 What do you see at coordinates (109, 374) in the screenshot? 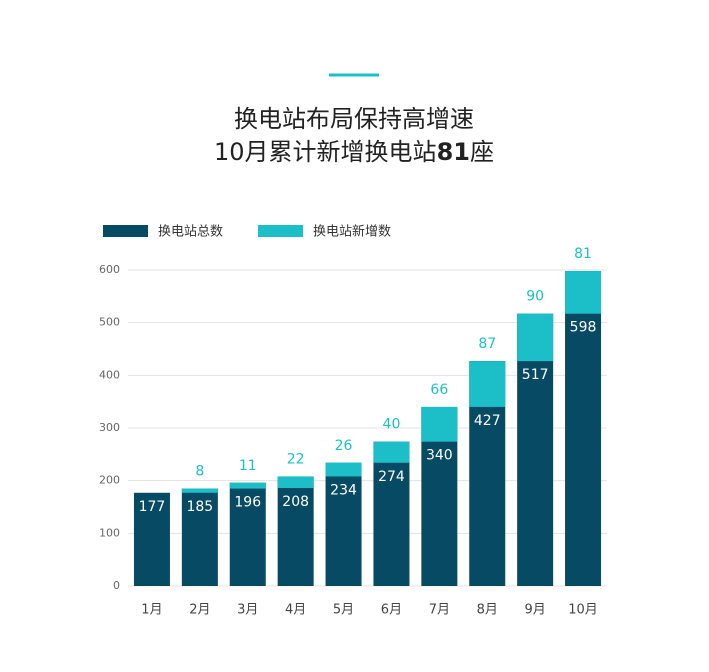
I see `y-tick-label: 400` at bounding box center [109, 374].